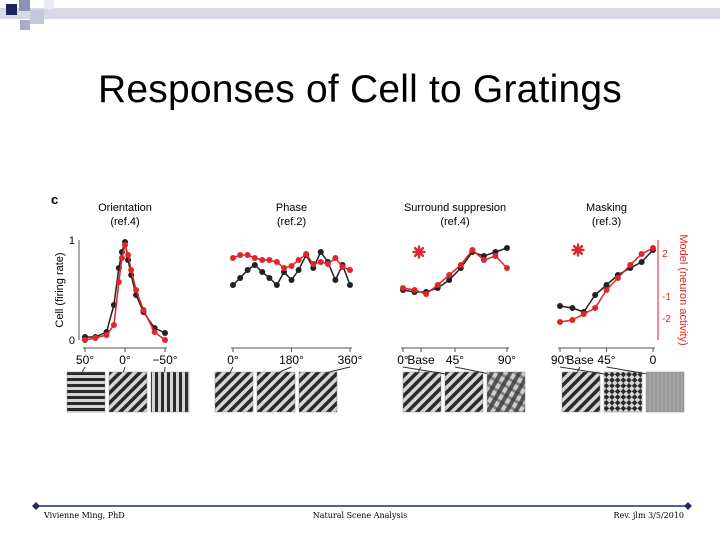 The width and height of the screenshot is (720, 540). I want to click on x-tick-label: Base, so click(580, 360).